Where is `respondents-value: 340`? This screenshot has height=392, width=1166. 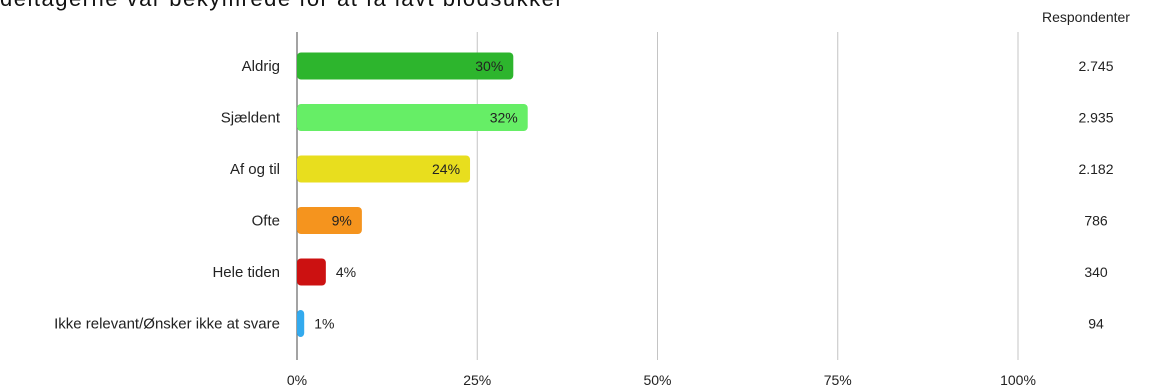 respondents-value: 340 is located at coordinates (1096, 272).